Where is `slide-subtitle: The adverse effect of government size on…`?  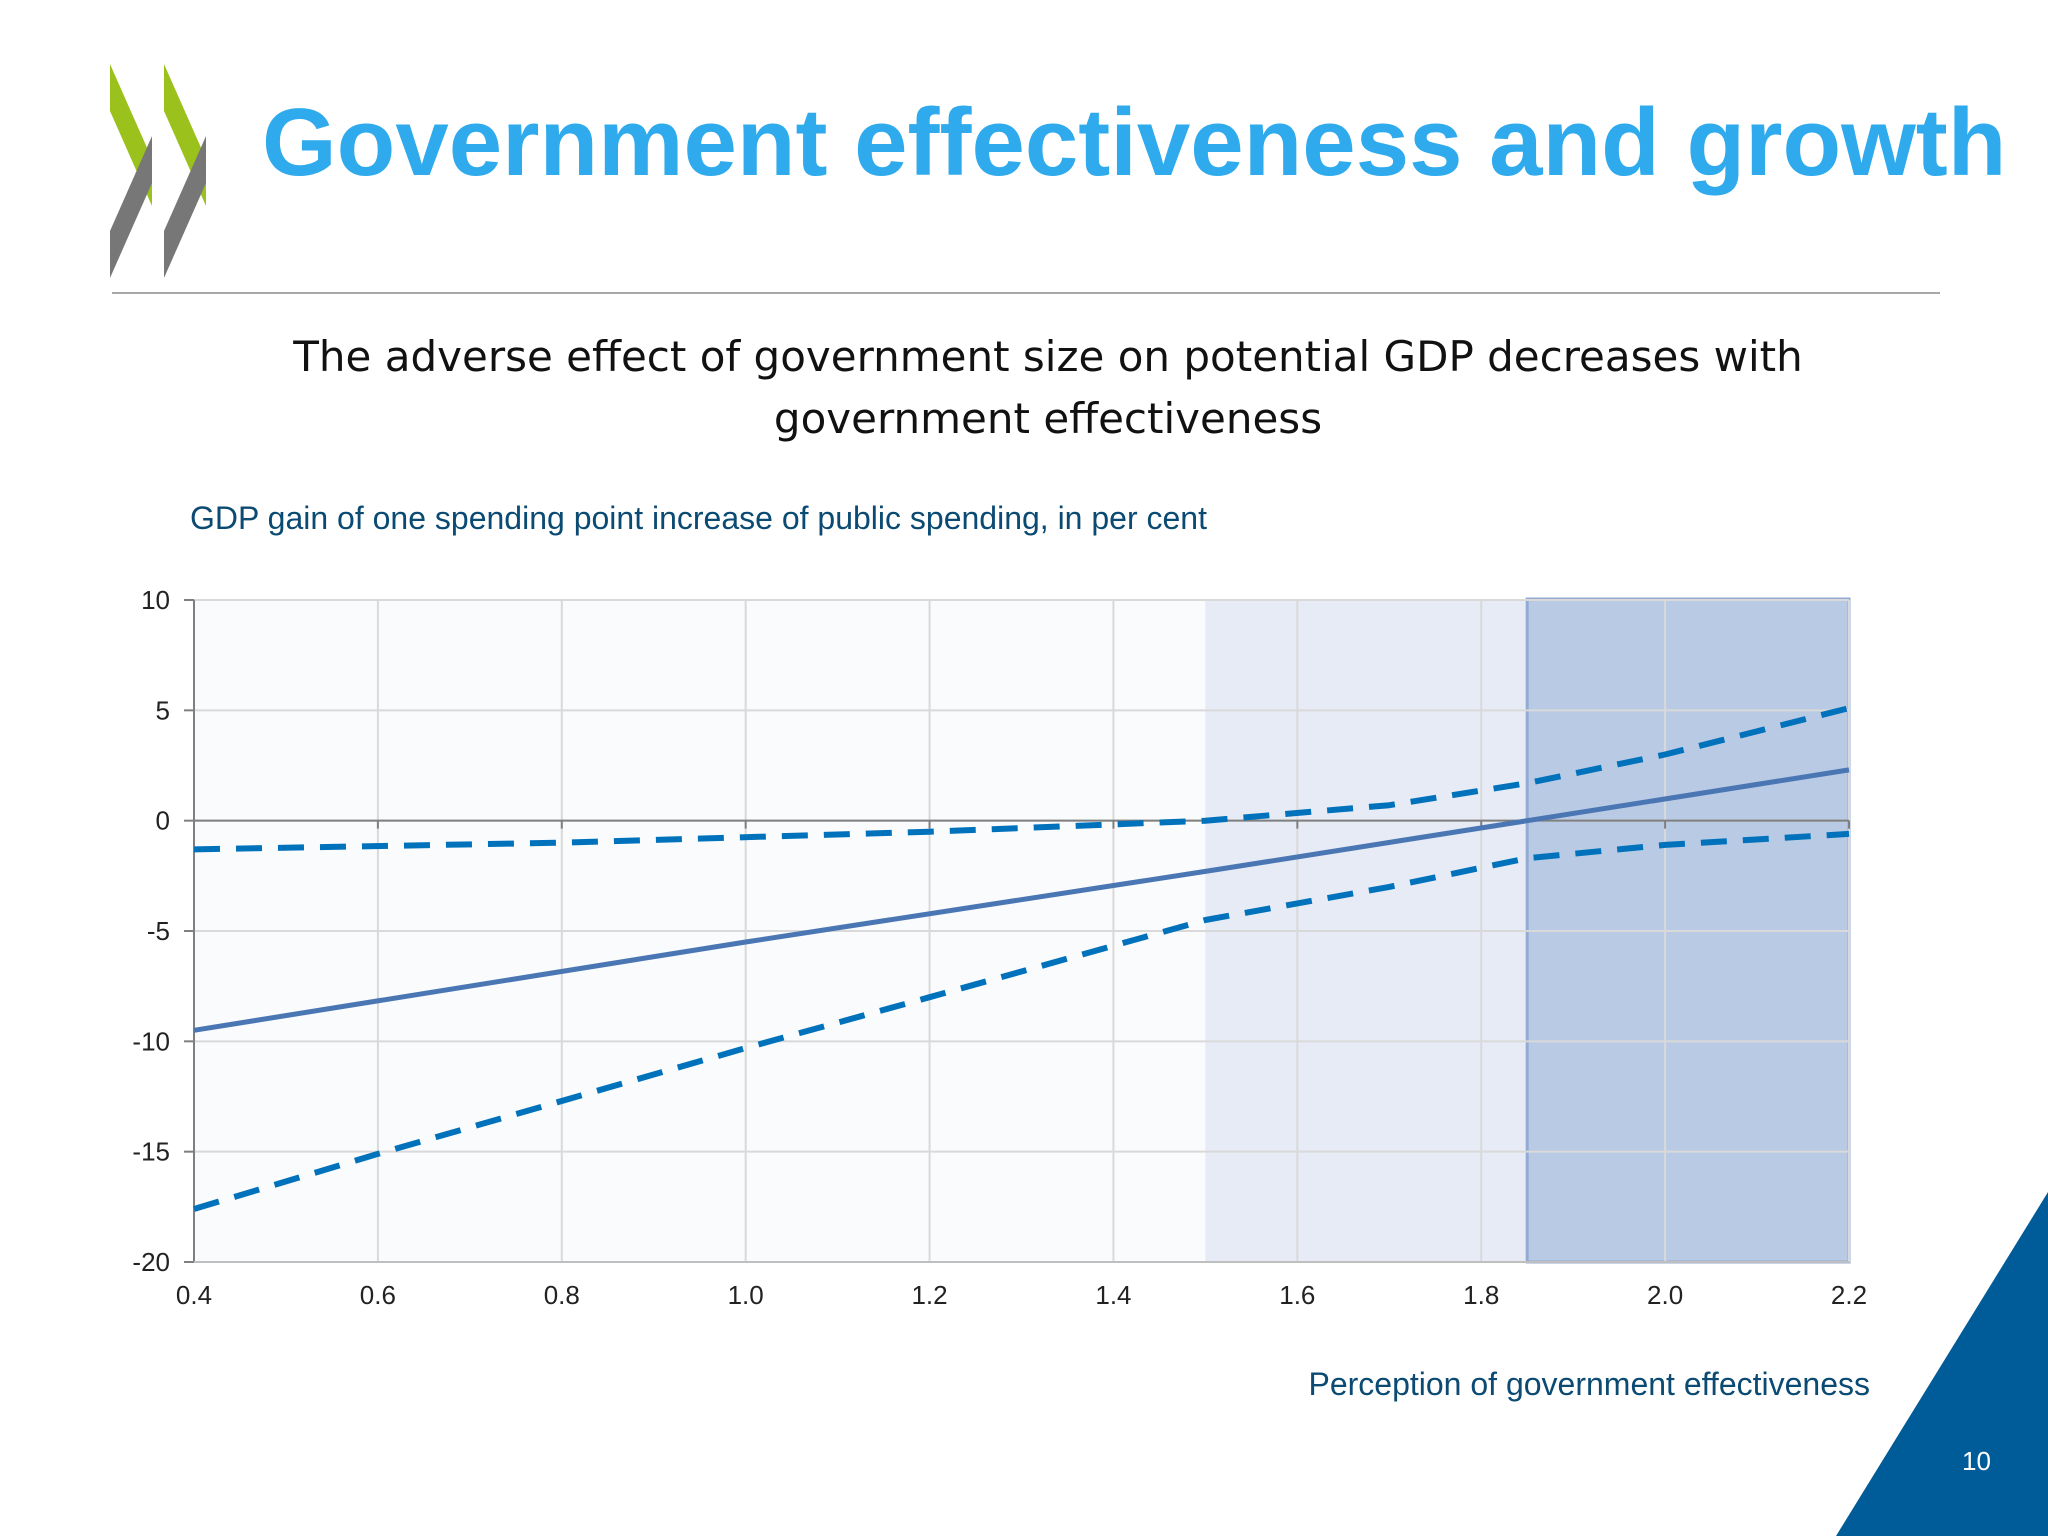 slide-subtitle: The adverse effect of government size on… is located at coordinates (1048, 388).